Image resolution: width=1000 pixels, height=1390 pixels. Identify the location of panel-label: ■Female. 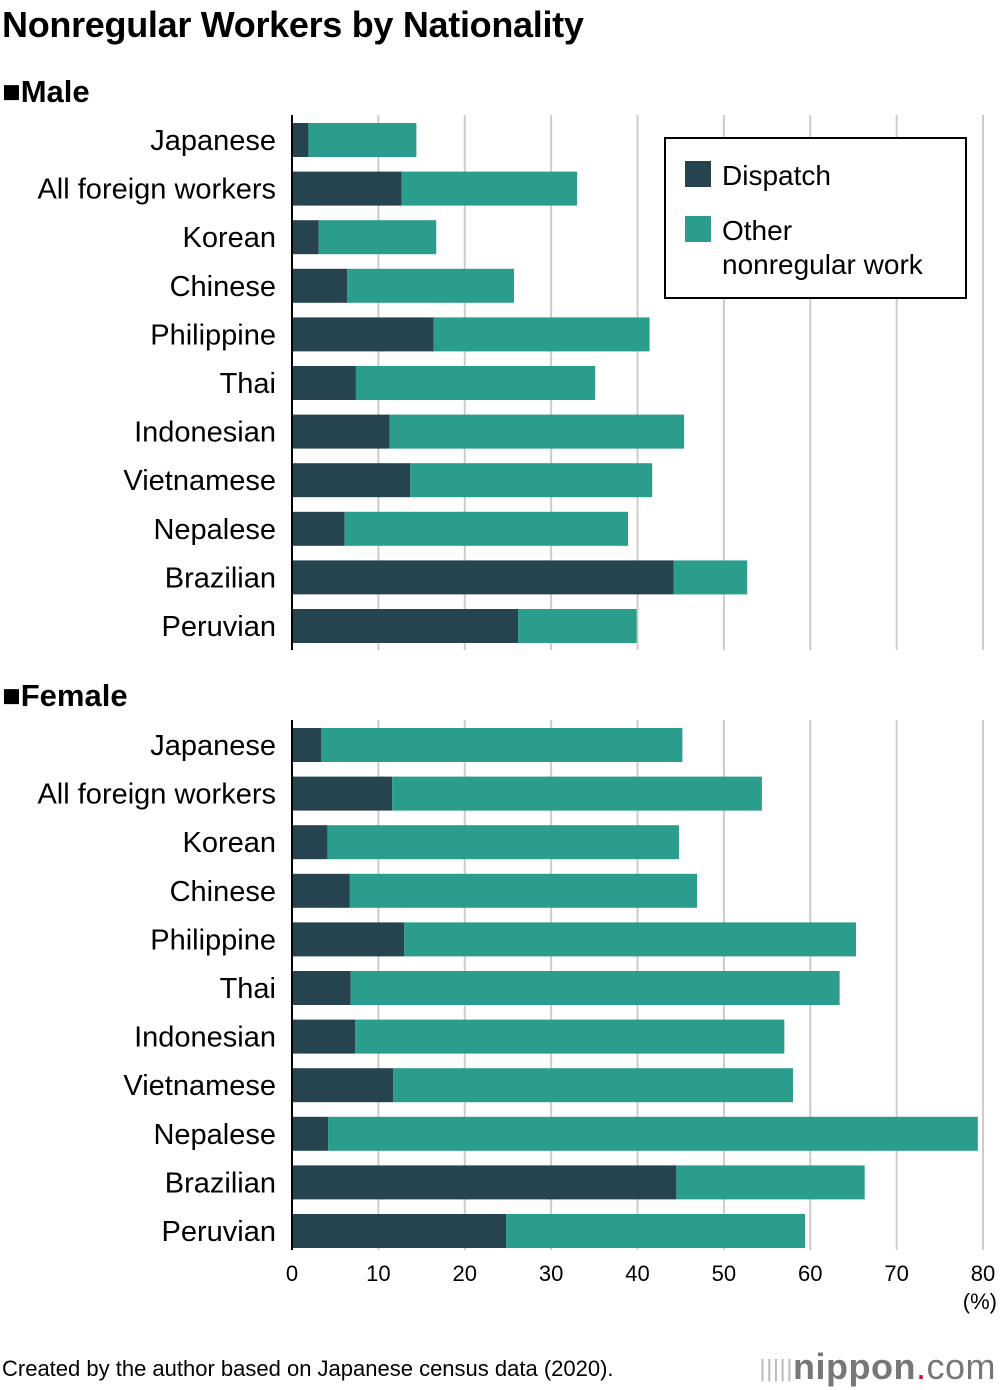
(65, 695).